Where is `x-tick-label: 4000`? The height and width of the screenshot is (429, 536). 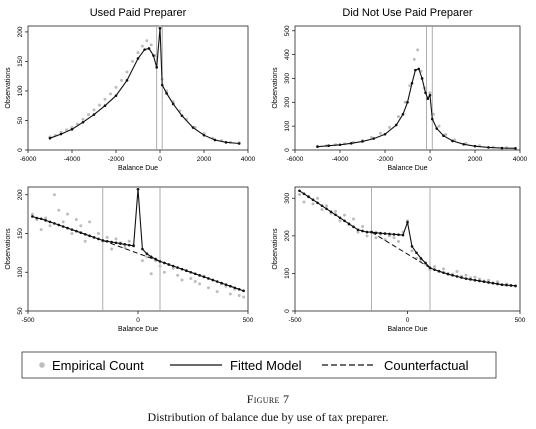 x-tick-label: 4000 is located at coordinates (520, 159).